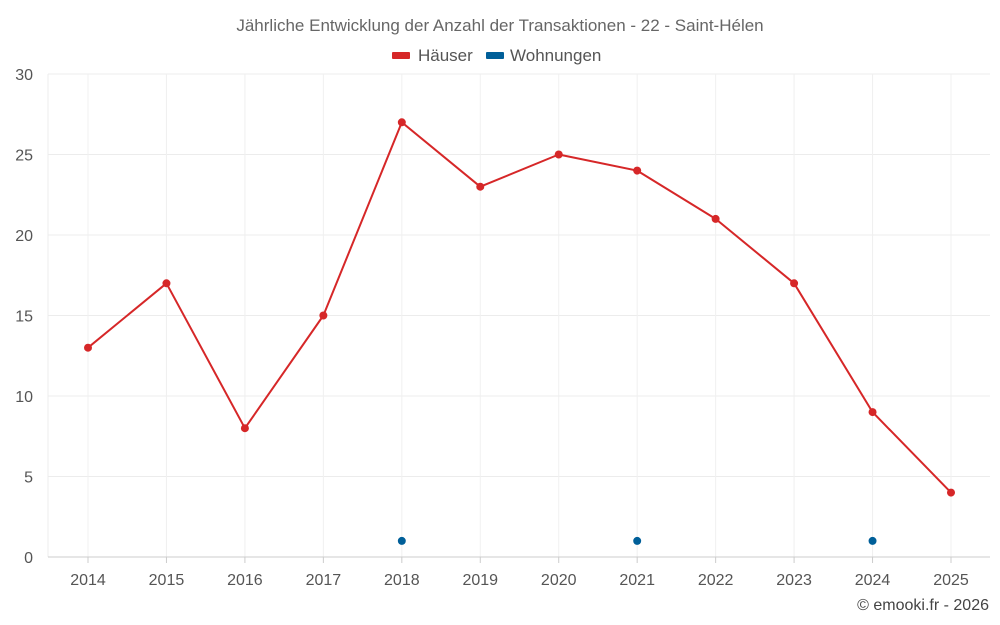 Image resolution: width=1000 pixels, height=625 pixels. Describe the element at coordinates (558, 154) in the screenshot. I see `houses-point-2020` at that location.